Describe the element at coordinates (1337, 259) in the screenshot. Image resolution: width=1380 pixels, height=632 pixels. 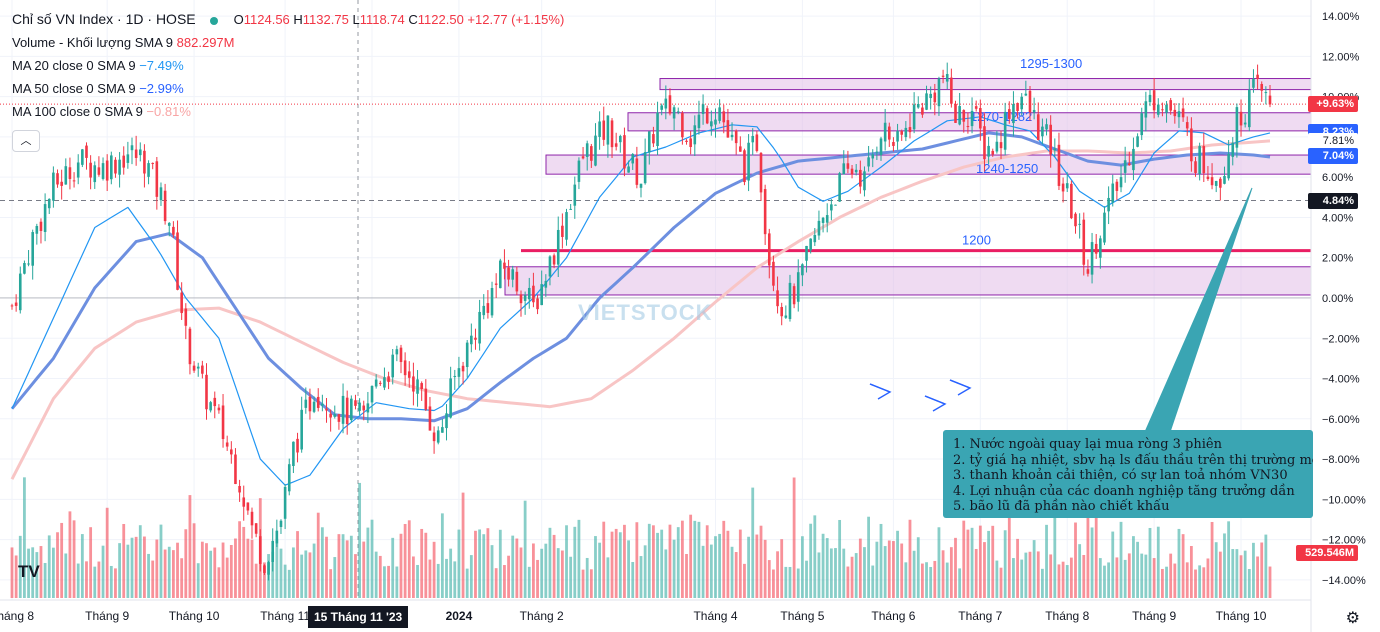
I see `y-tick-label: 2.00%` at that location.